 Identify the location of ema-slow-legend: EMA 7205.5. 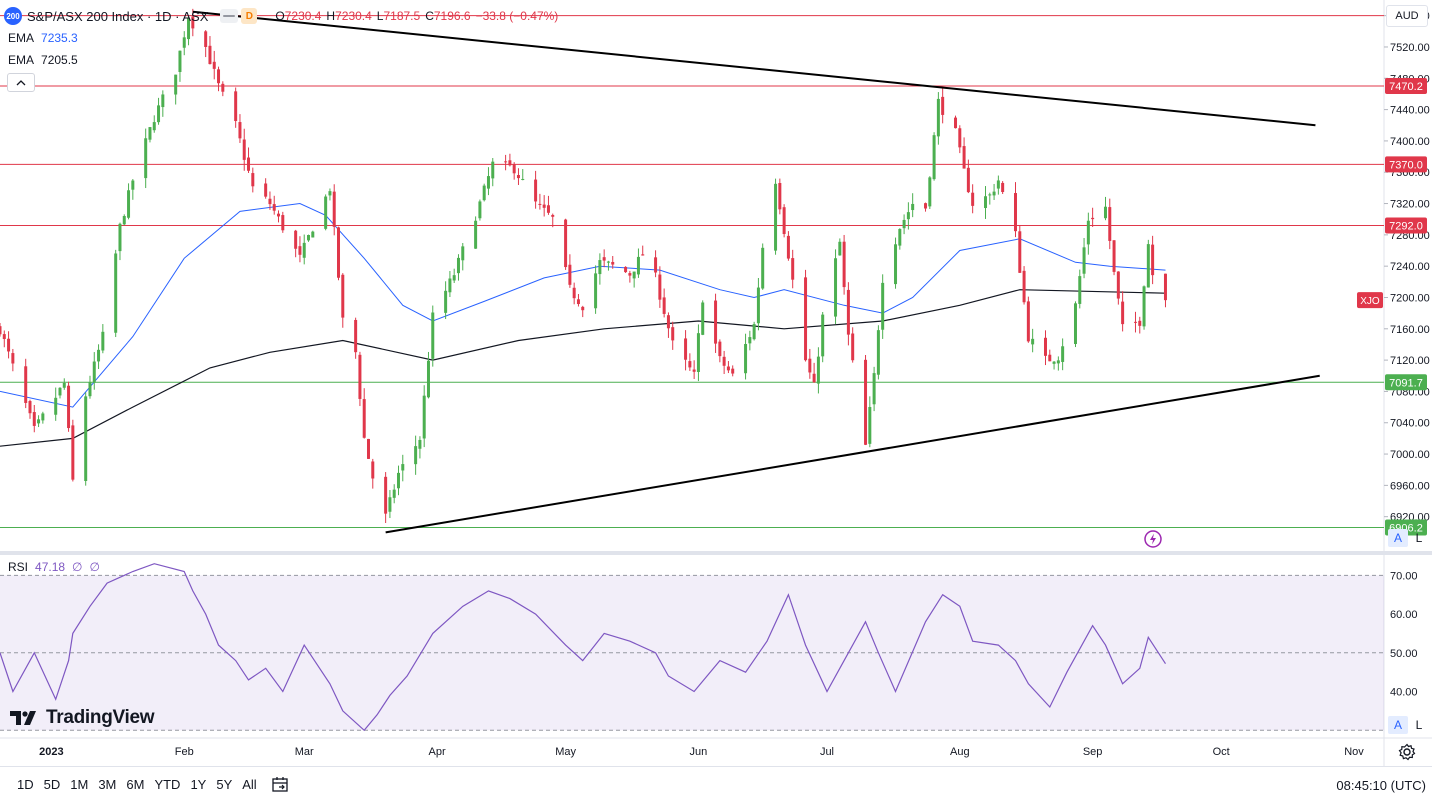
(43, 60).